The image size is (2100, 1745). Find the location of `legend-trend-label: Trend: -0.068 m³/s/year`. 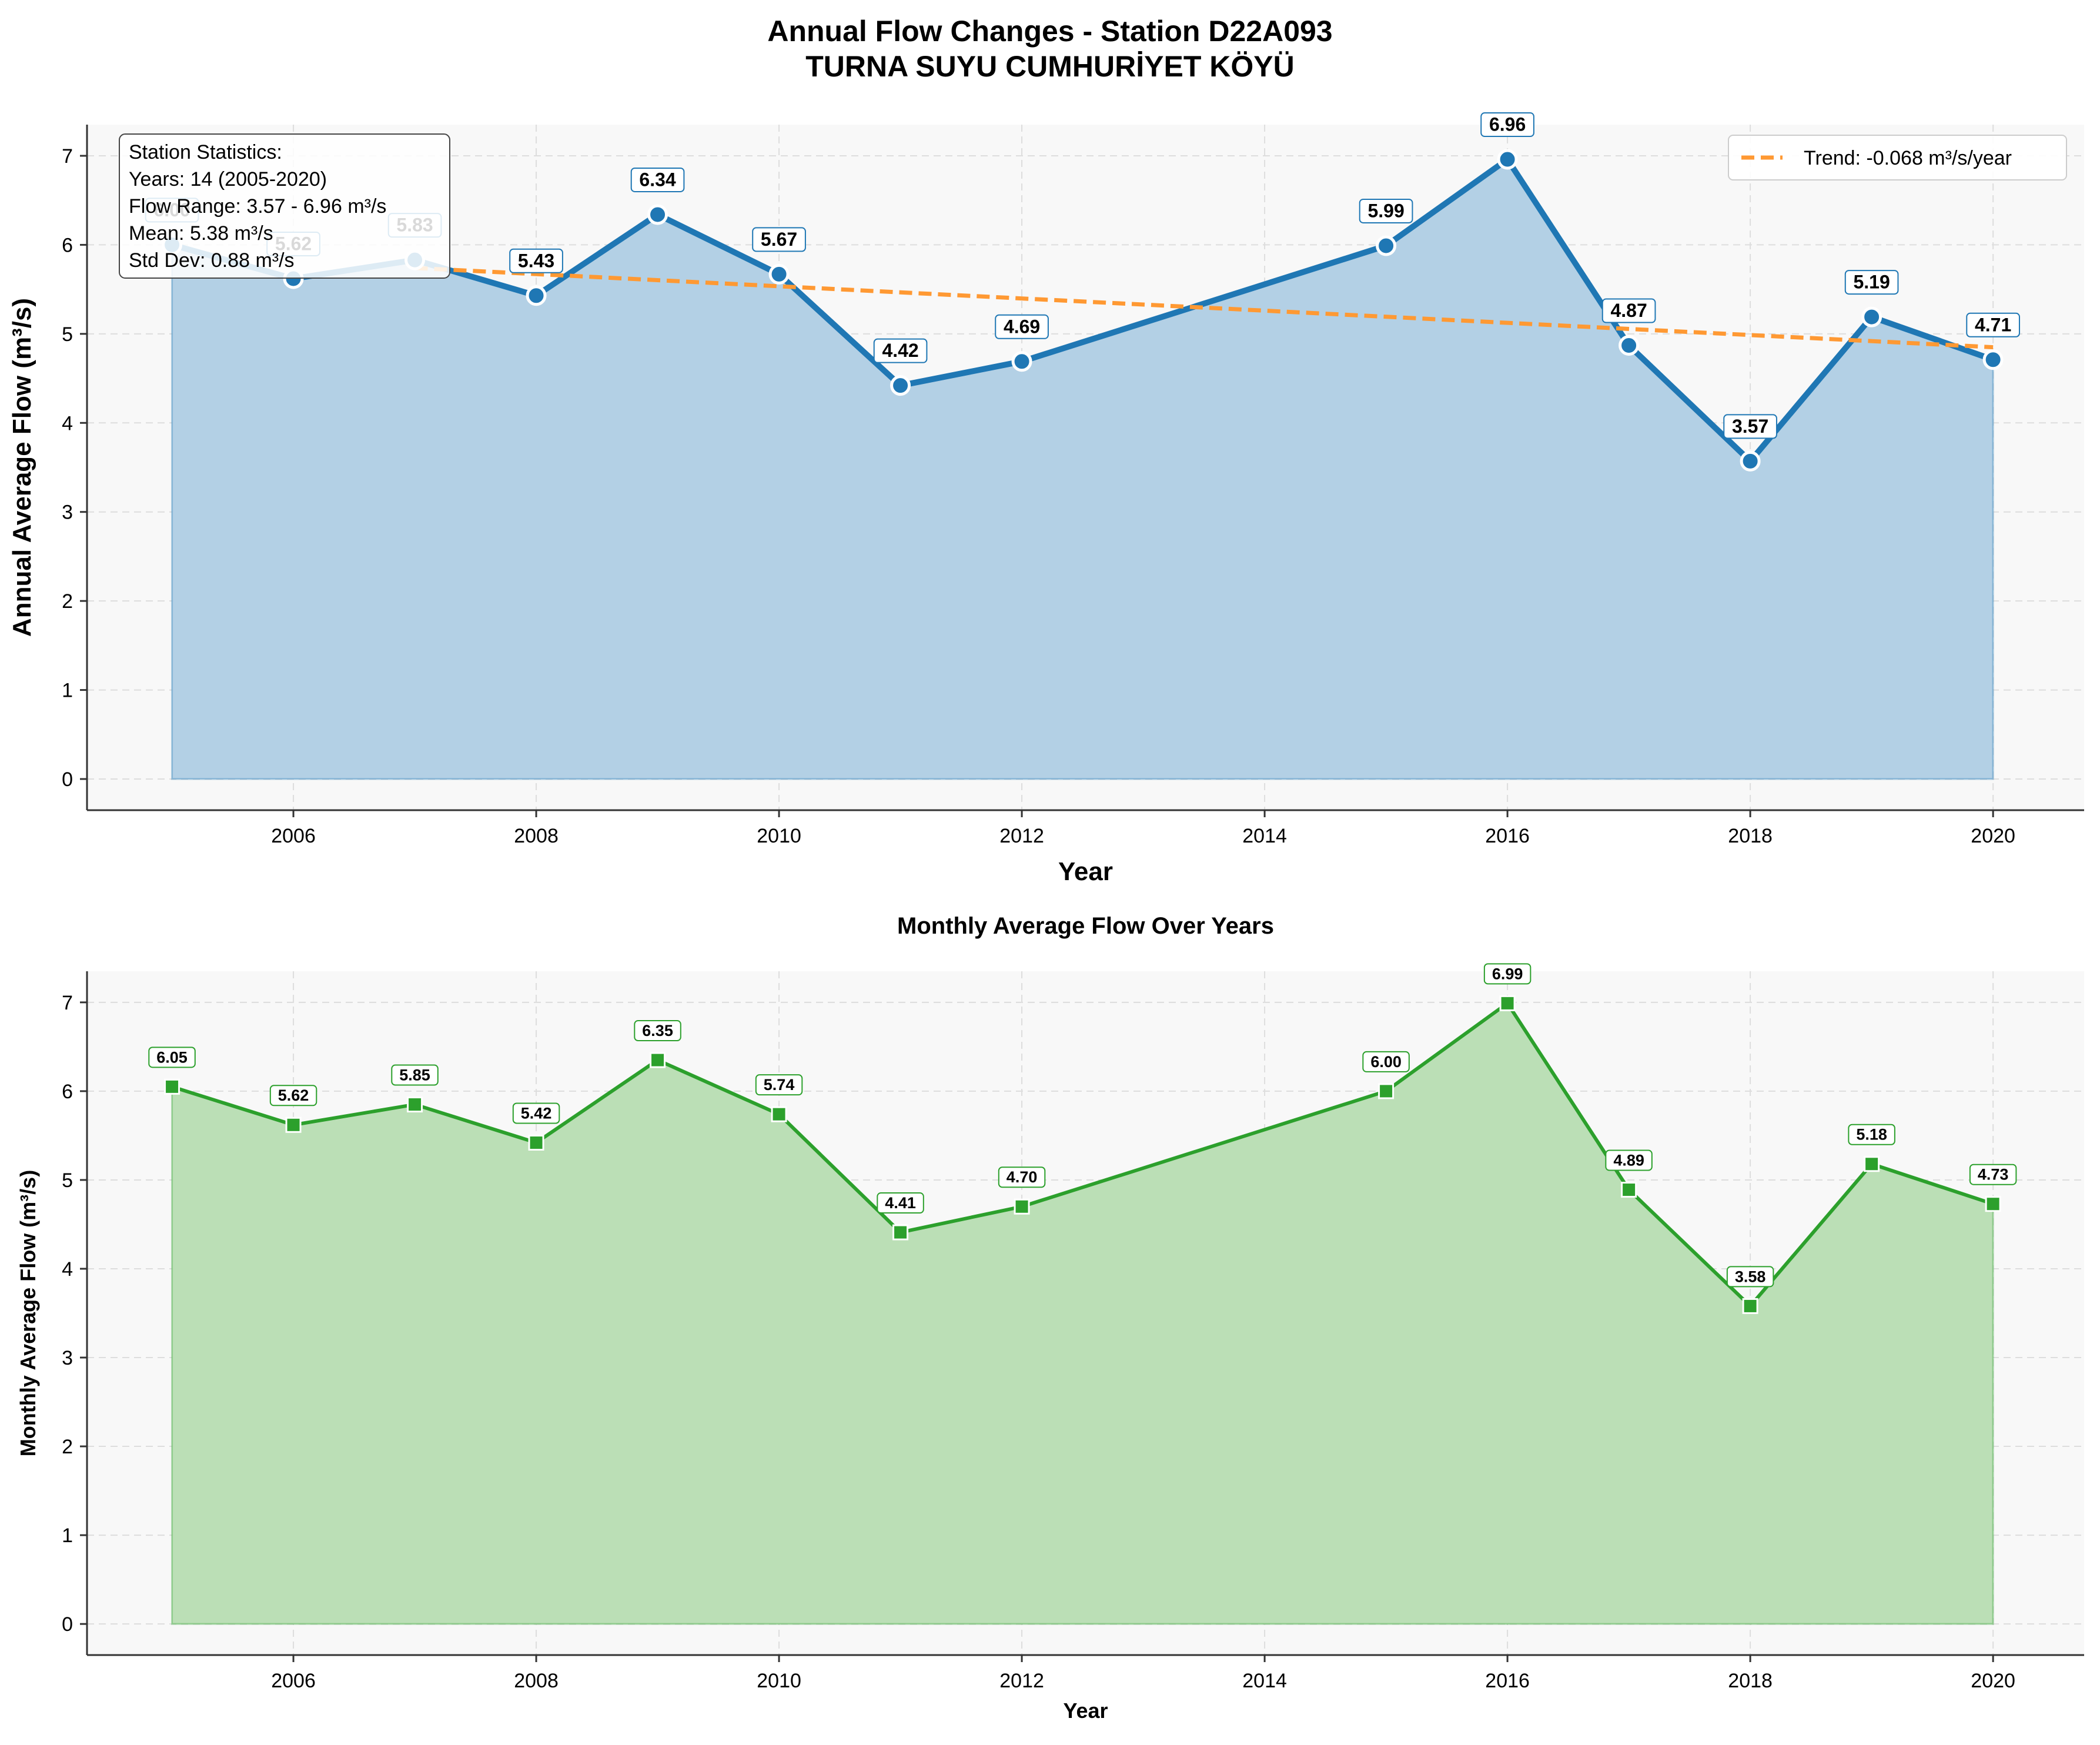

legend-trend-label: Trend: -0.068 m³/s/year is located at coordinates (1908, 158).